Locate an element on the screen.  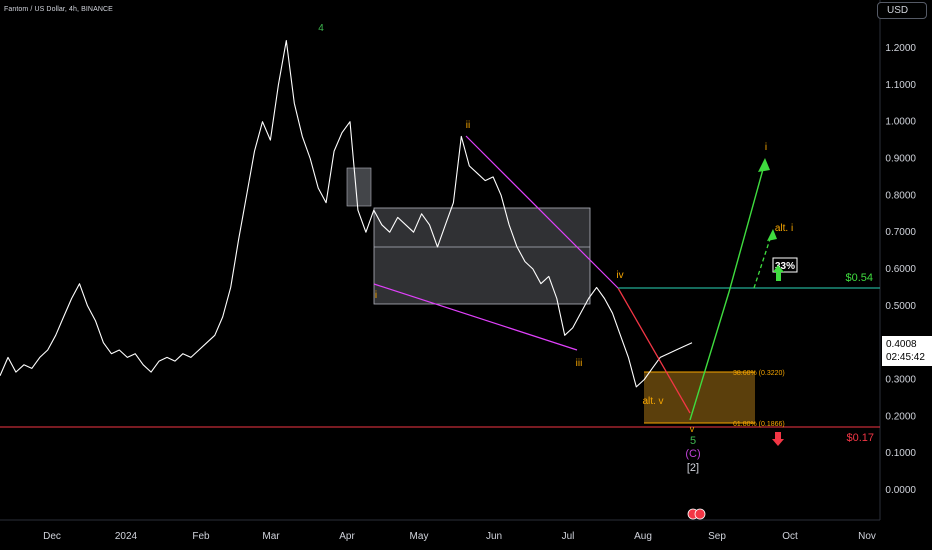
price-tick-label: 1.0000 is located at coordinates (900, 122).